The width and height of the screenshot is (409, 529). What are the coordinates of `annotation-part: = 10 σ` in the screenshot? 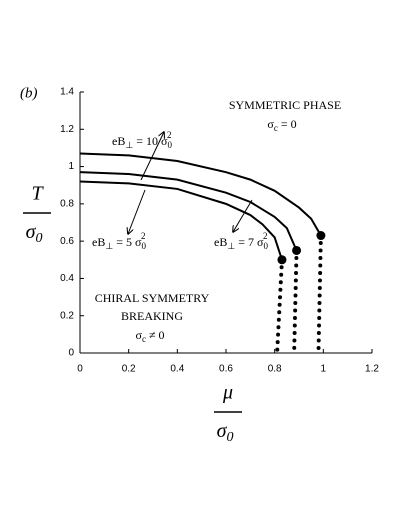 It's located at (150, 141).